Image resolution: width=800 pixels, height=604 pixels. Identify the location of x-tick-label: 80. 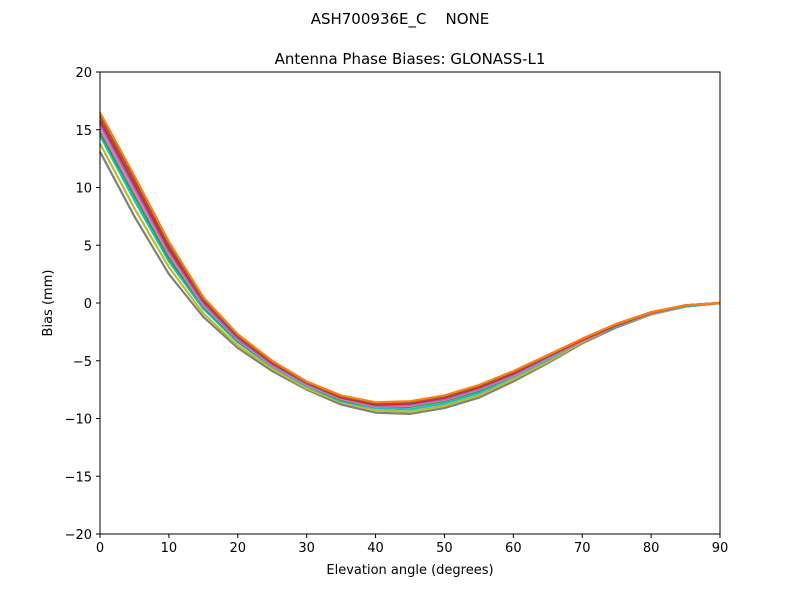
(651, 548).